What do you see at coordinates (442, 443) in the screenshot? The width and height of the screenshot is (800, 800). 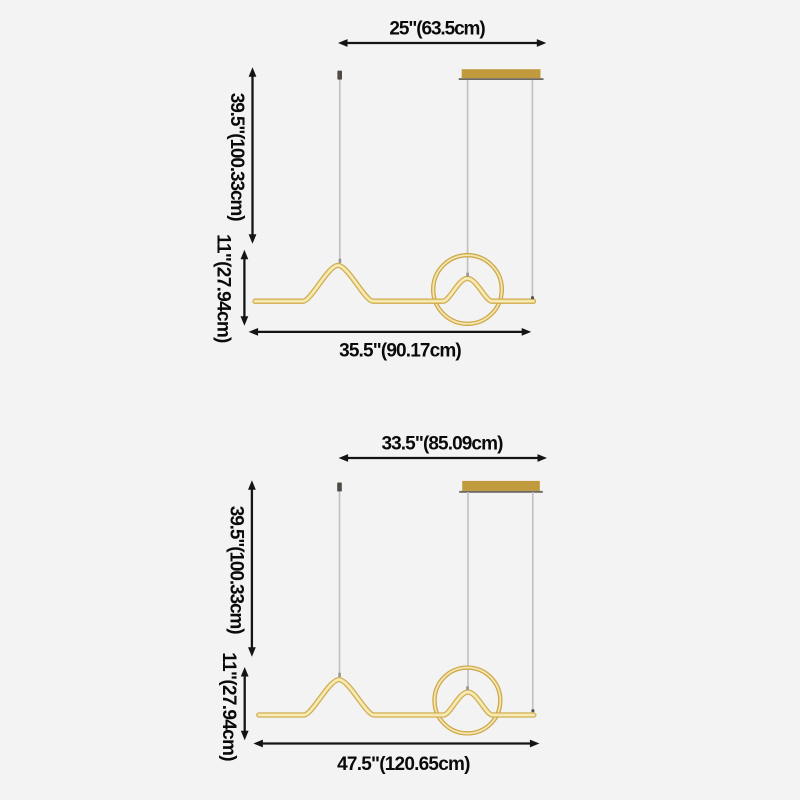 I see `svg-text: 33.5"(85.09cm)` at bounding box center [442, 443].